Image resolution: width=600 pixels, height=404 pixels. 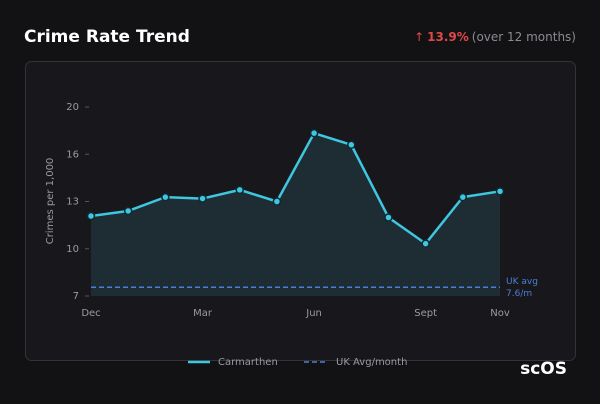 I want to click on x-tick-label: Jun, so click(x=313, y=313).